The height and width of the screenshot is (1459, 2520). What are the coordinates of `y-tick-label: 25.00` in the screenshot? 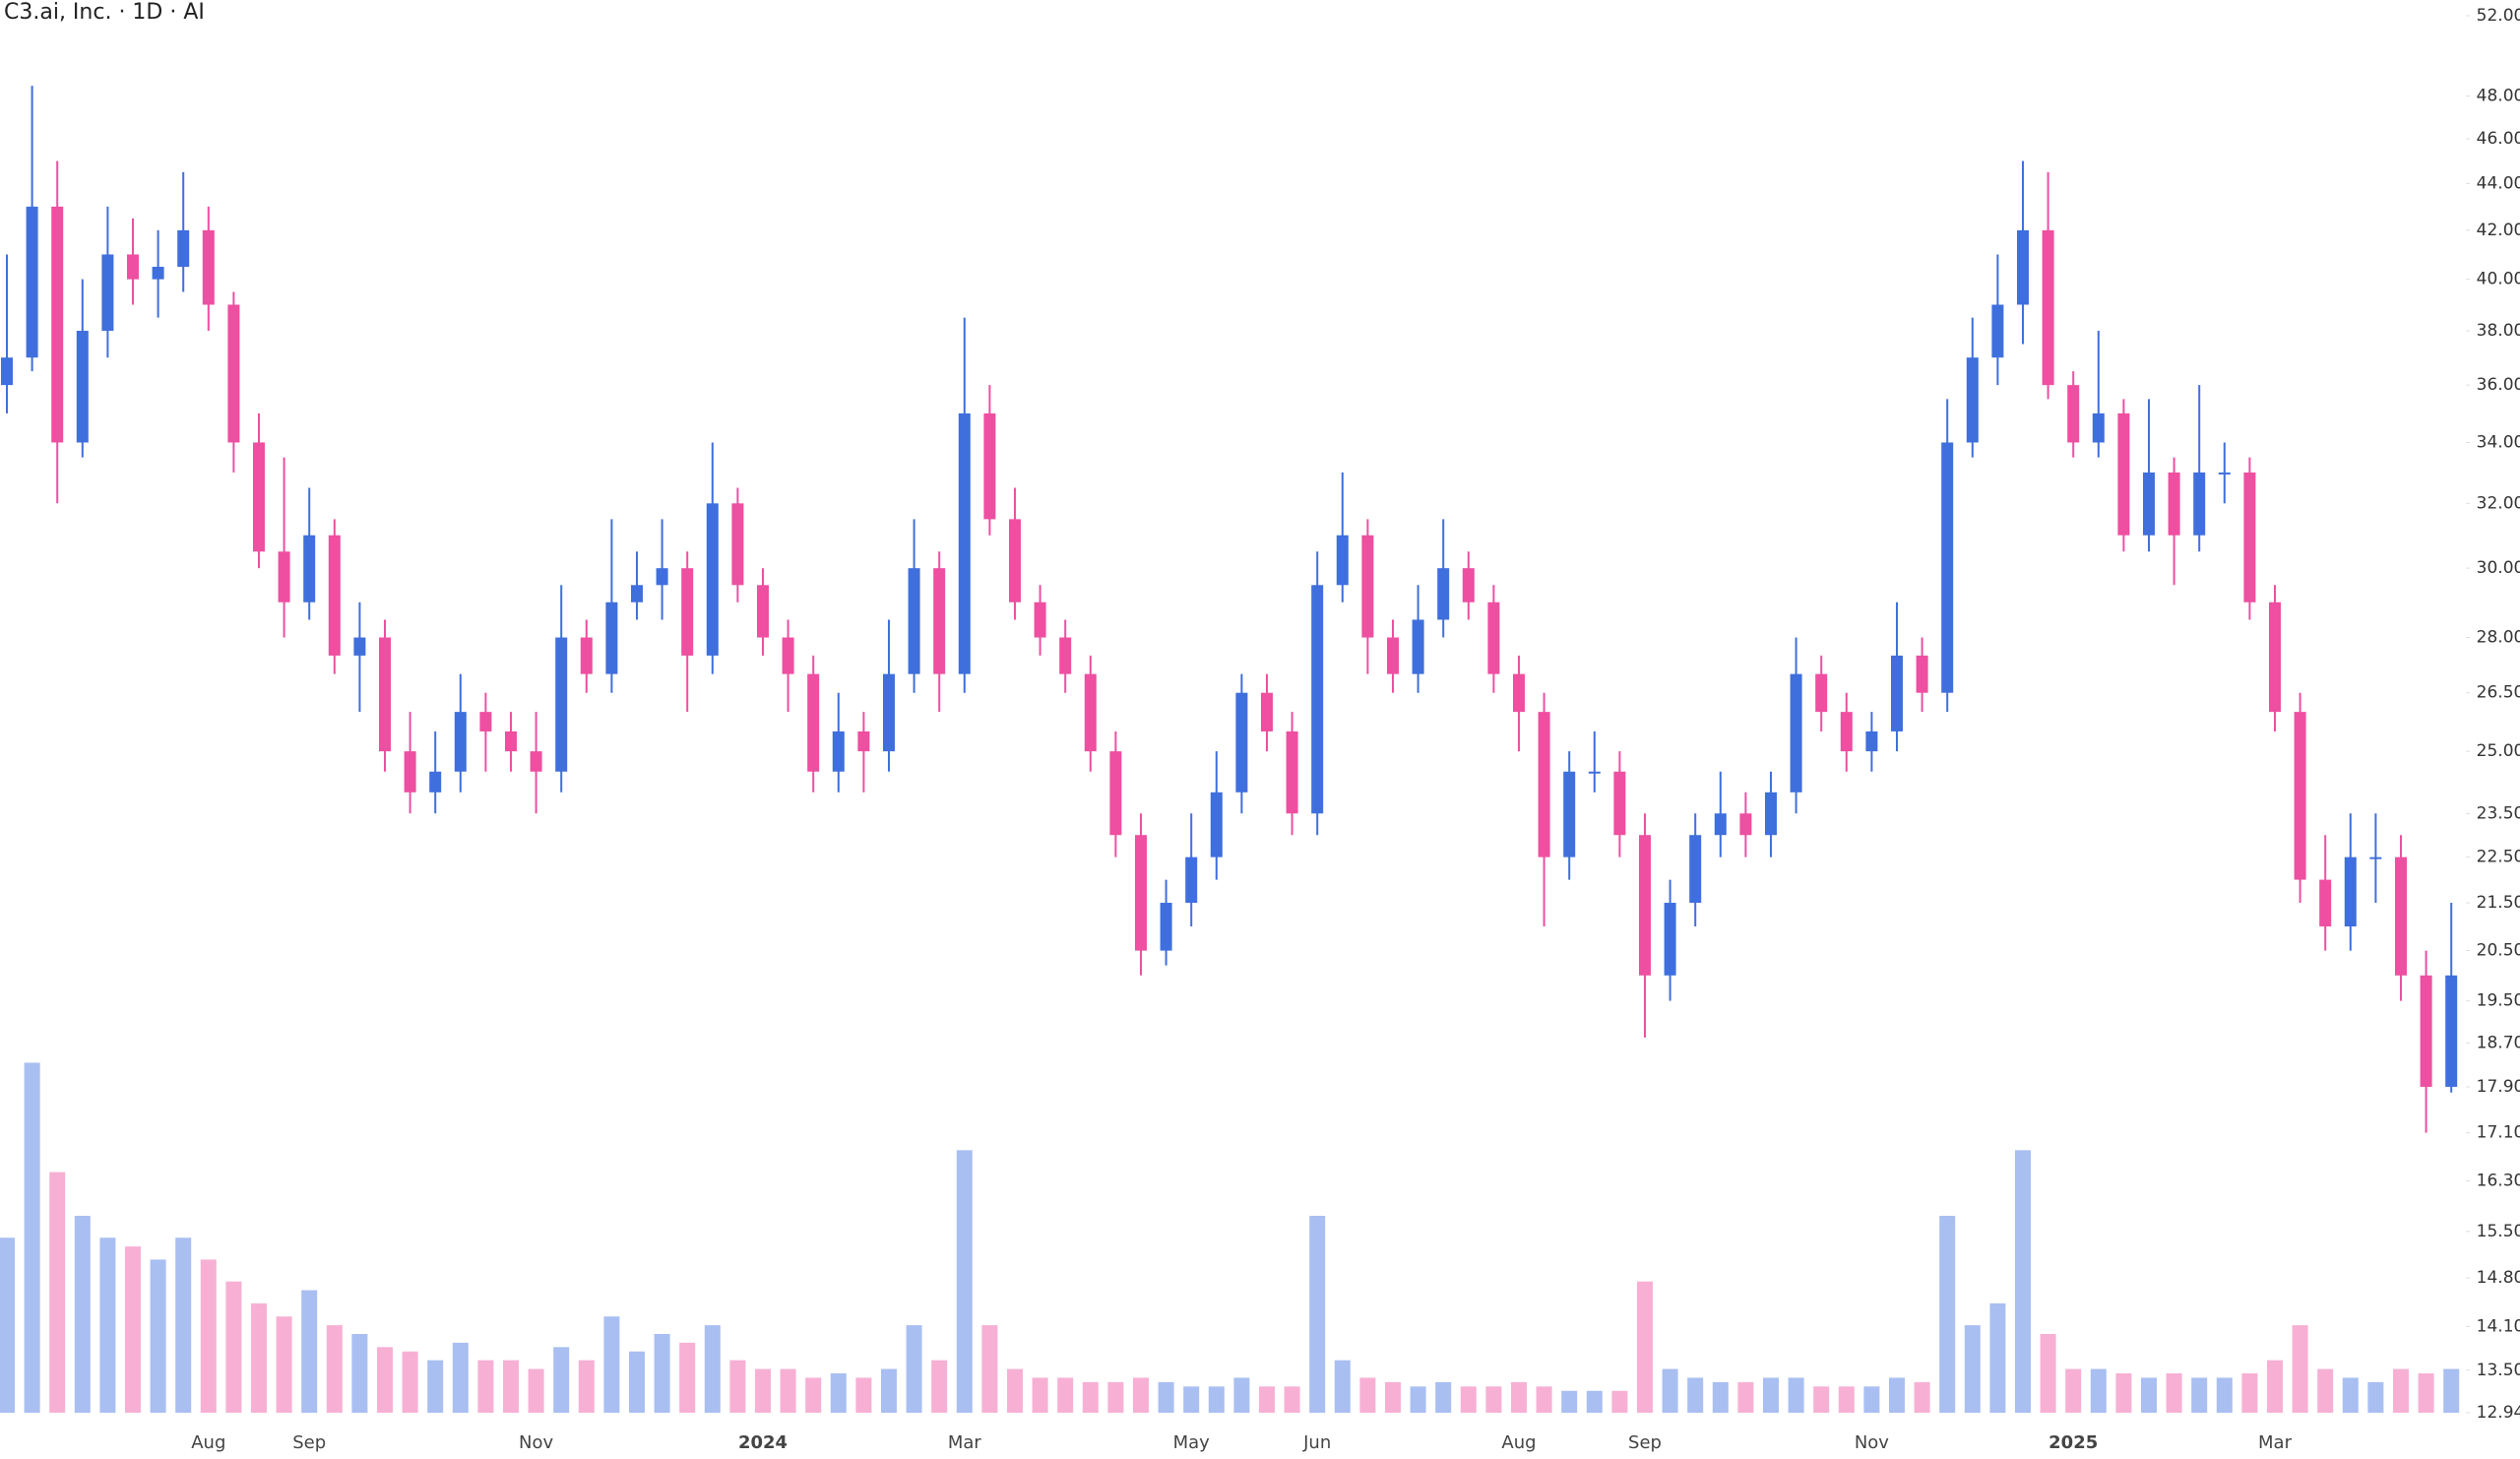 It's located at (2498, 751).